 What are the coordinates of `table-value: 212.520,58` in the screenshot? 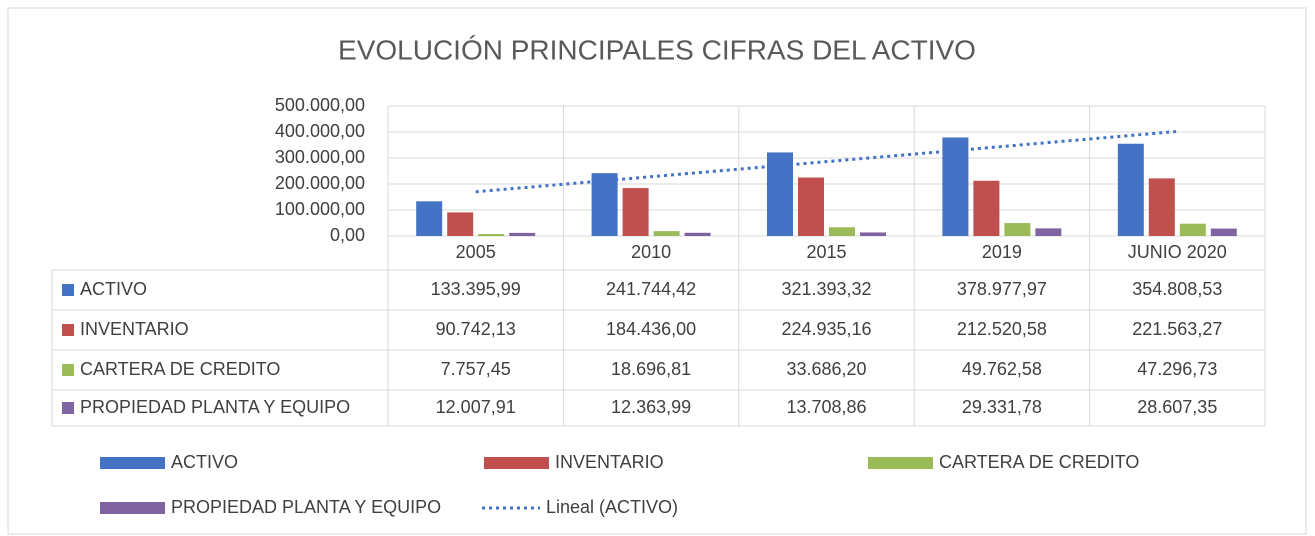 It's located at (1002, 329).